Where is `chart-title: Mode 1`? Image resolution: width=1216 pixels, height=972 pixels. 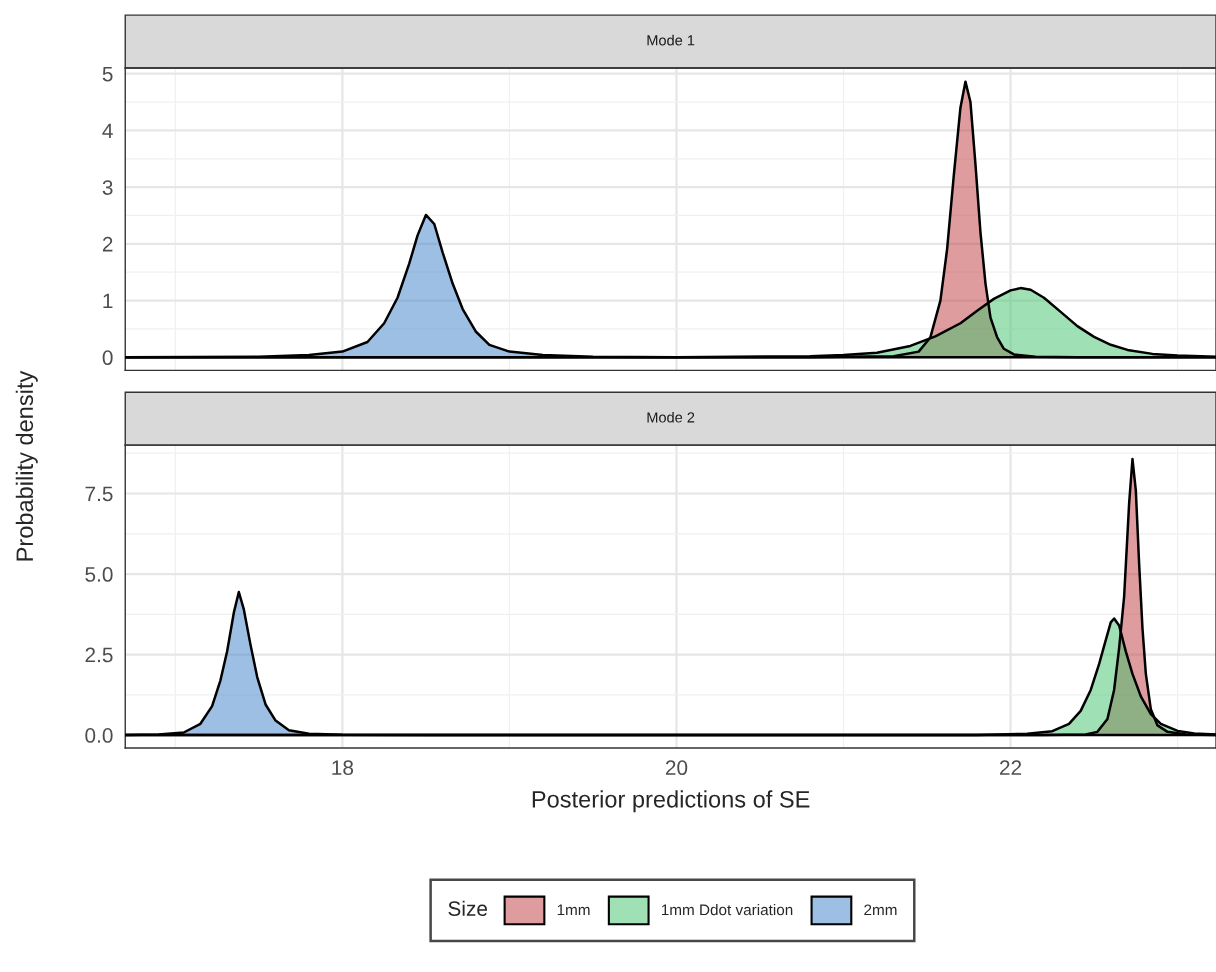 chart-title: Mode 1 is located at coordinates (671, 40).